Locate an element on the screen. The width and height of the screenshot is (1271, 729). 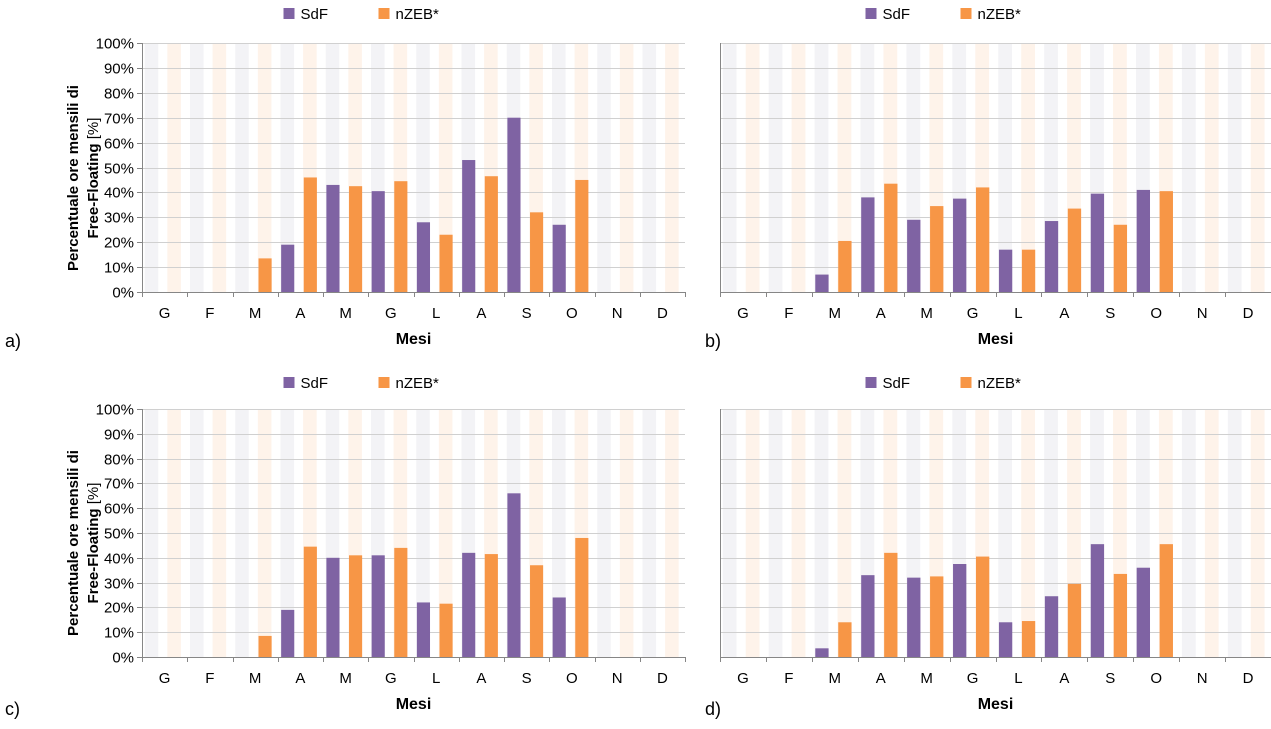
y-tick-label: 10% is located at coordinates (119, 633).